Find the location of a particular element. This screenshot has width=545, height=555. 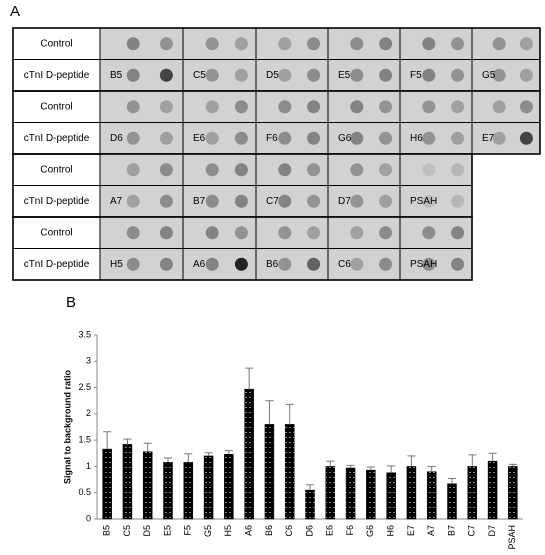

blot-label: B5 is located at coordinates (116, 75).